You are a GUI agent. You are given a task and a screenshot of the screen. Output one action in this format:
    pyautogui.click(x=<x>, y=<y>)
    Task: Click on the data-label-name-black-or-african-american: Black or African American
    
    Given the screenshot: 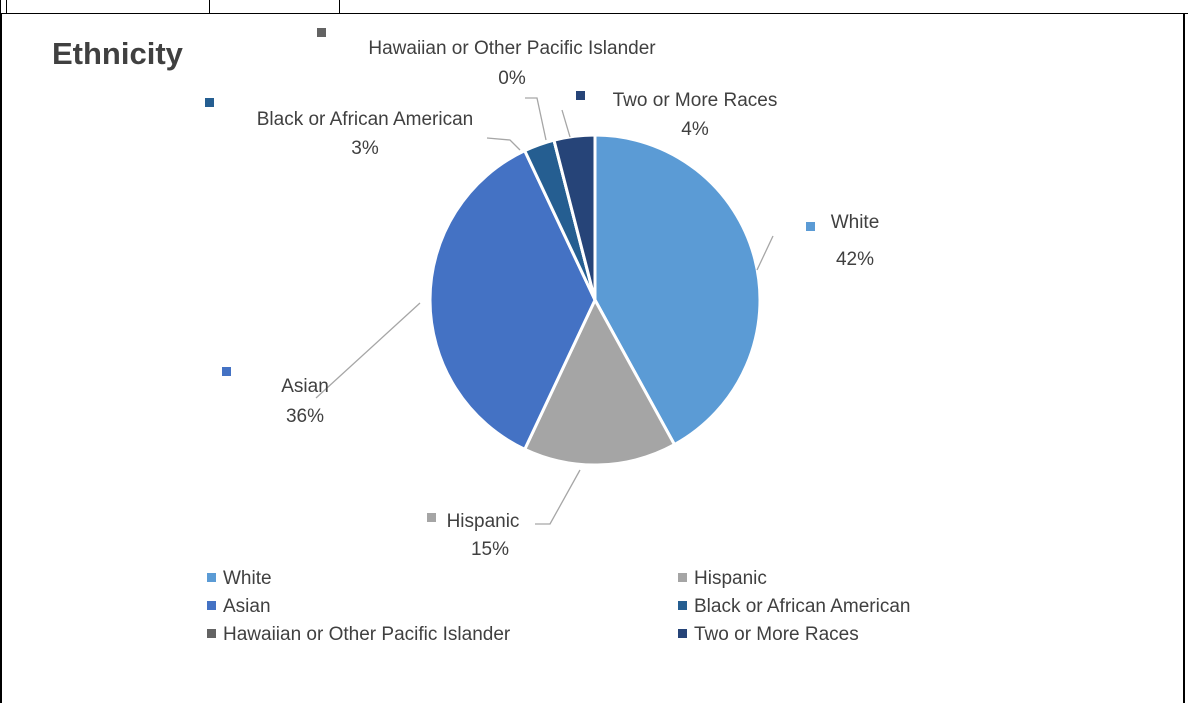 What is the action you would take?
    pyautogui.click(x=365, y=119)
    